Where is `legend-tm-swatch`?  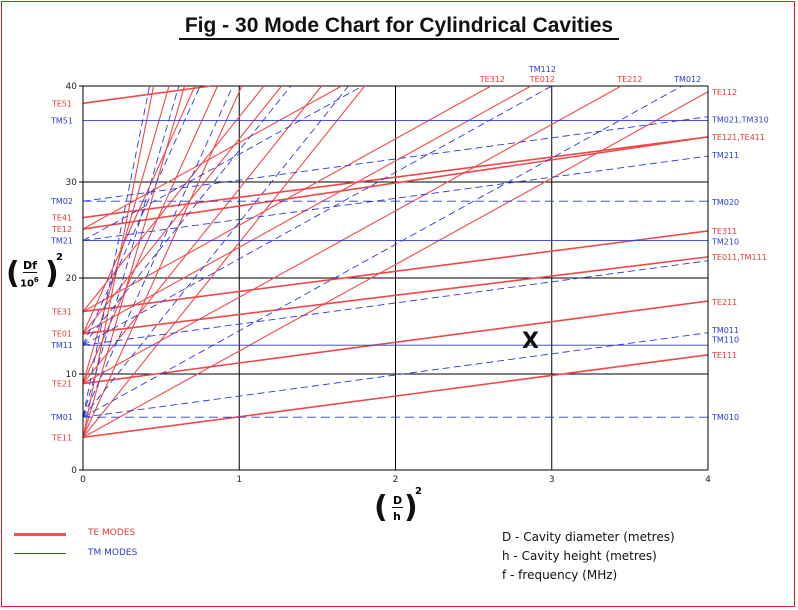
legend-tm-swatch is located at coordinates (40, 553).